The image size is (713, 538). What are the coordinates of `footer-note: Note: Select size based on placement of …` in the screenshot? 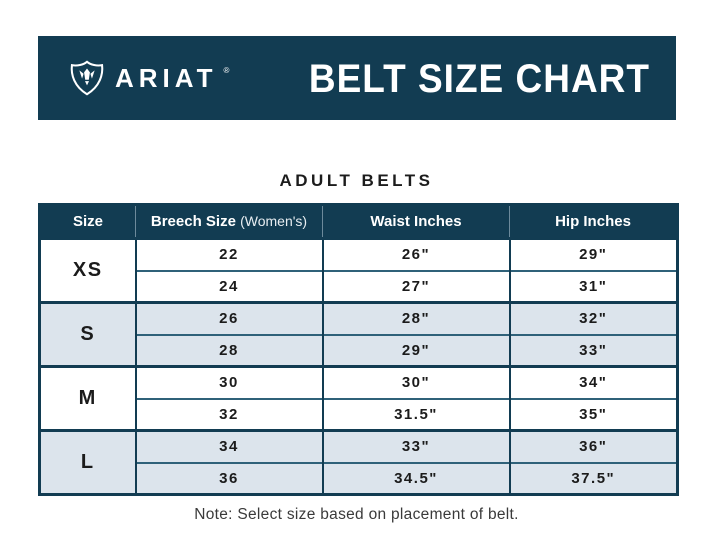 It's located at (356, 514).